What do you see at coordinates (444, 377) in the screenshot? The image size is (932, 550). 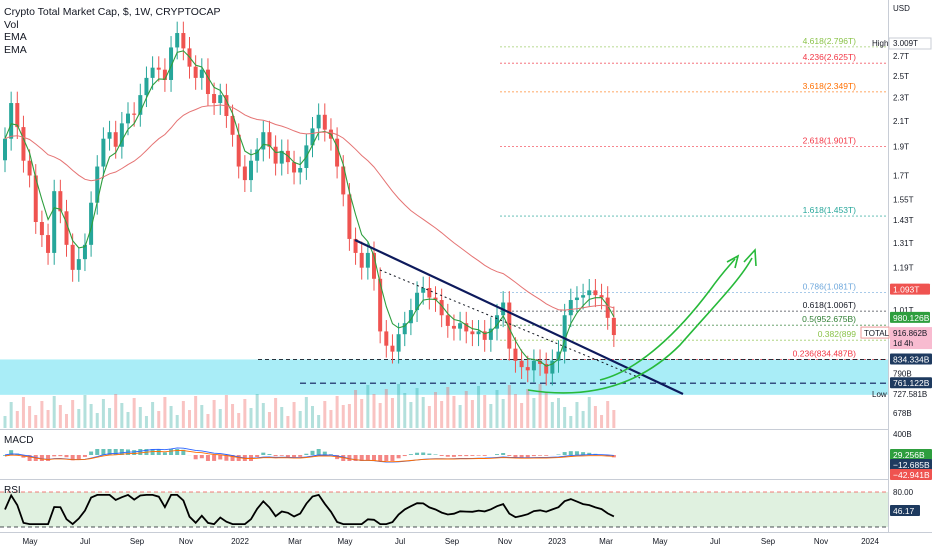 I see `support-zones` at bounding box center [444, 377].